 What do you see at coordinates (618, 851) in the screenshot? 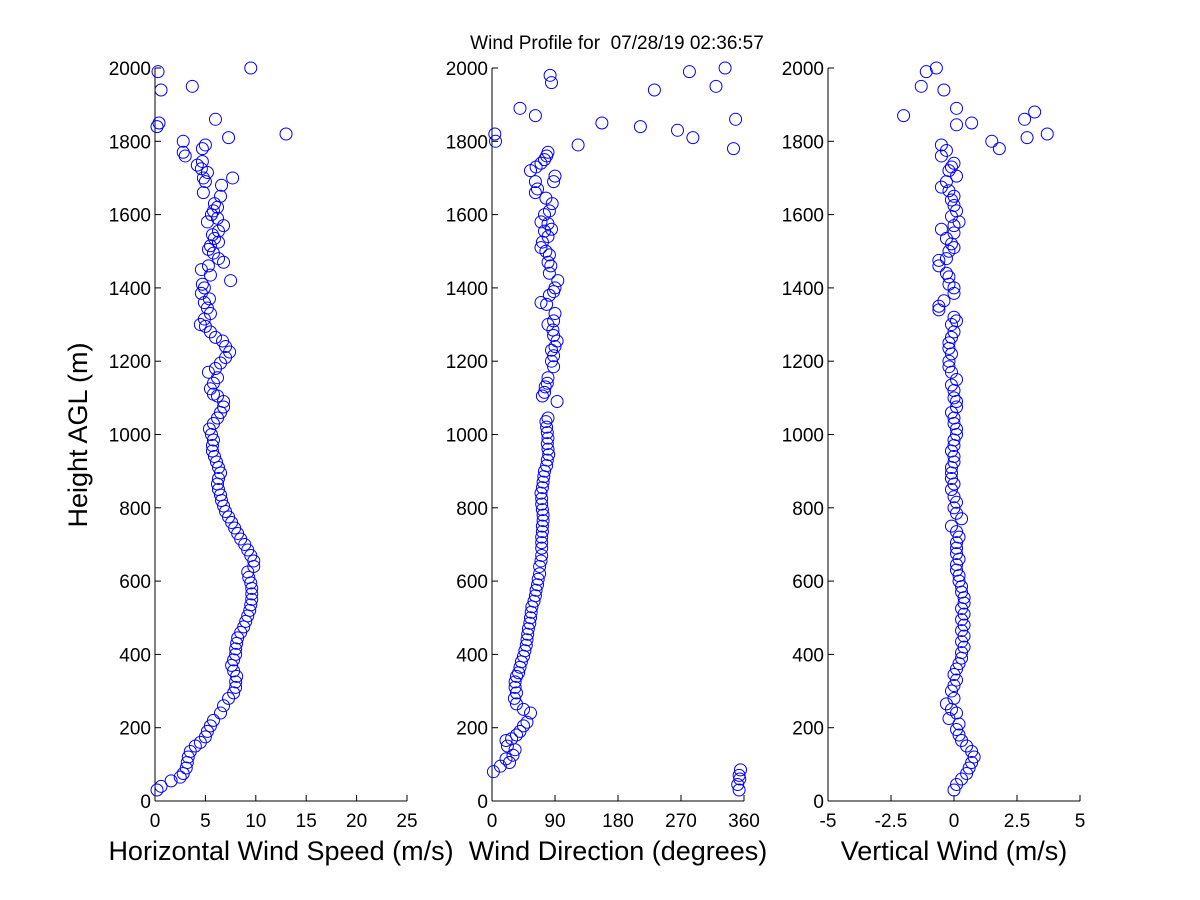
I see `x-axis-label: Wind Direction (degrees)` at bounding box center [618, 851].